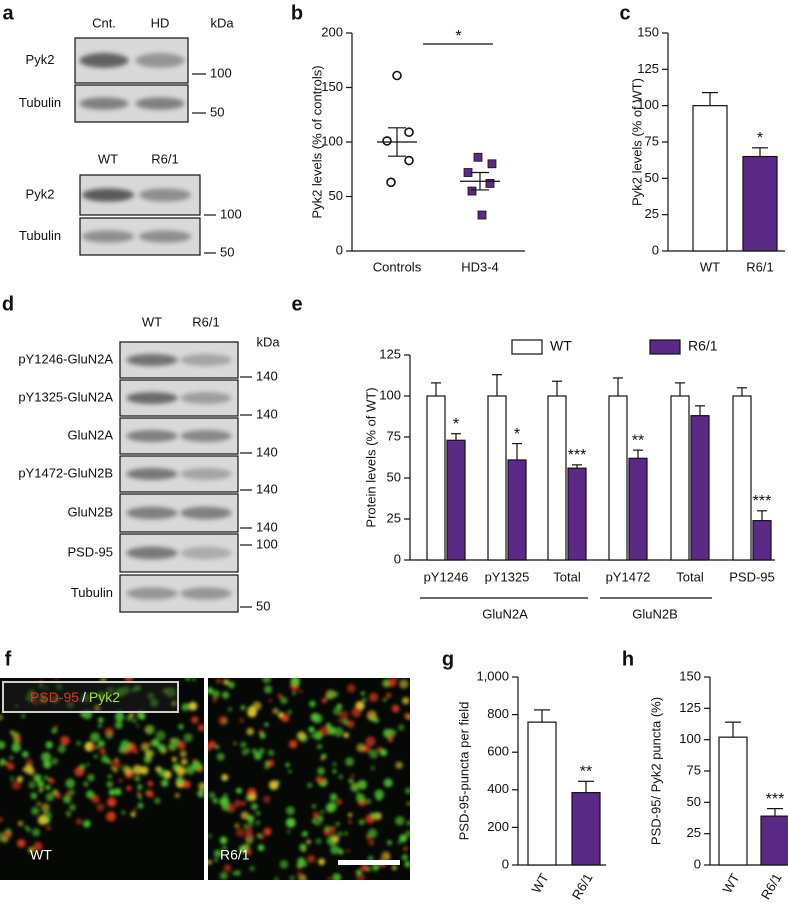  Describe the element at coordinates (8, 304) in the screenshot. I see `panel-label: d` at that location.